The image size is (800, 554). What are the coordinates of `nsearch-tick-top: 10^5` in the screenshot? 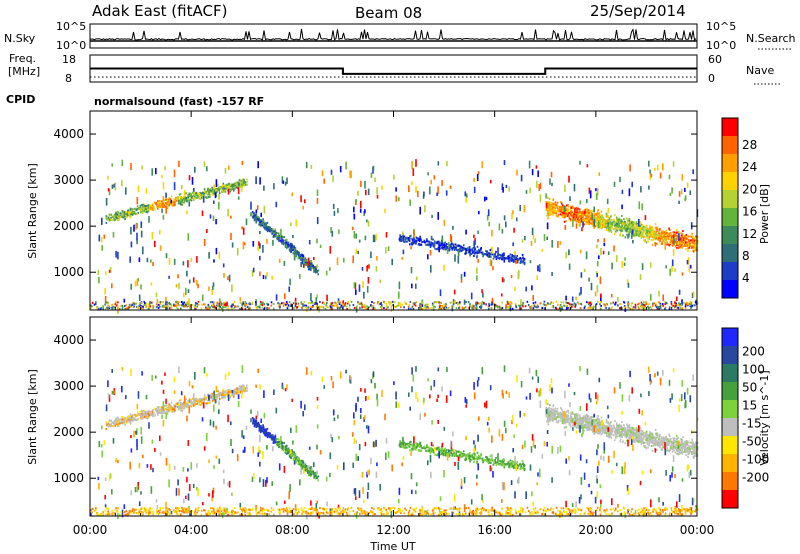 It's located at (721, 26).